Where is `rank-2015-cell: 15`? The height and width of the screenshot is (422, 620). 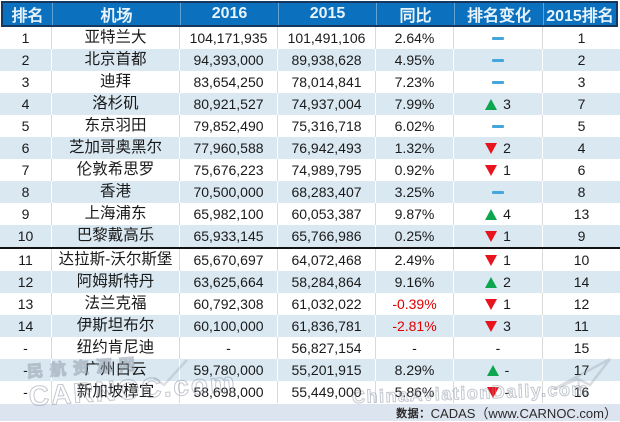
rank-2015-cell: 15 is located at coordinates (581, 348).